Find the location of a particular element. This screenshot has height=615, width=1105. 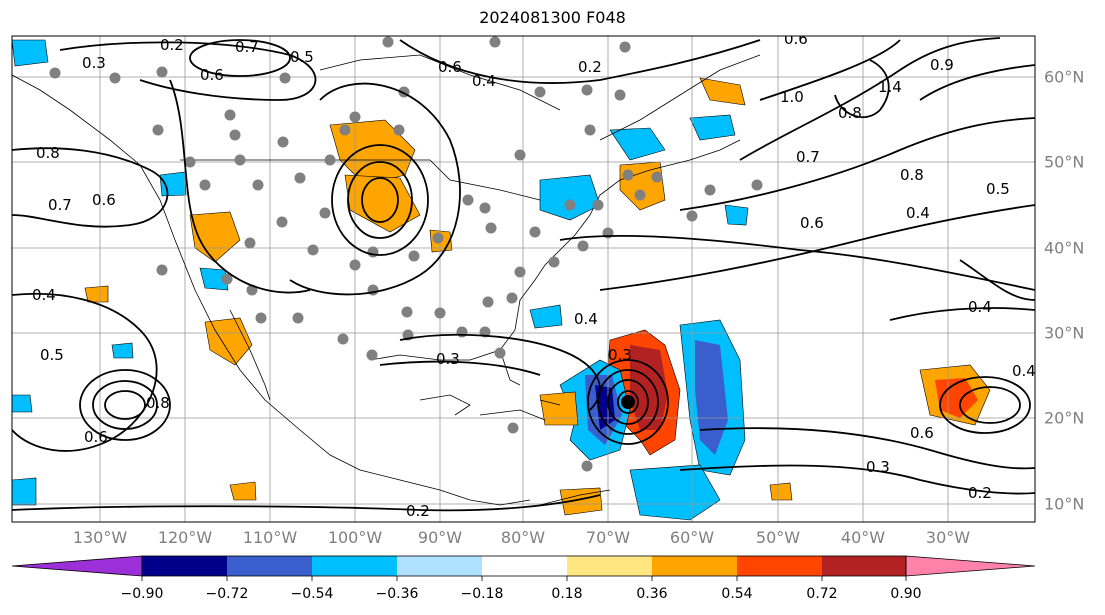

lon-label: 120°W is located at coordinates (185, 537).